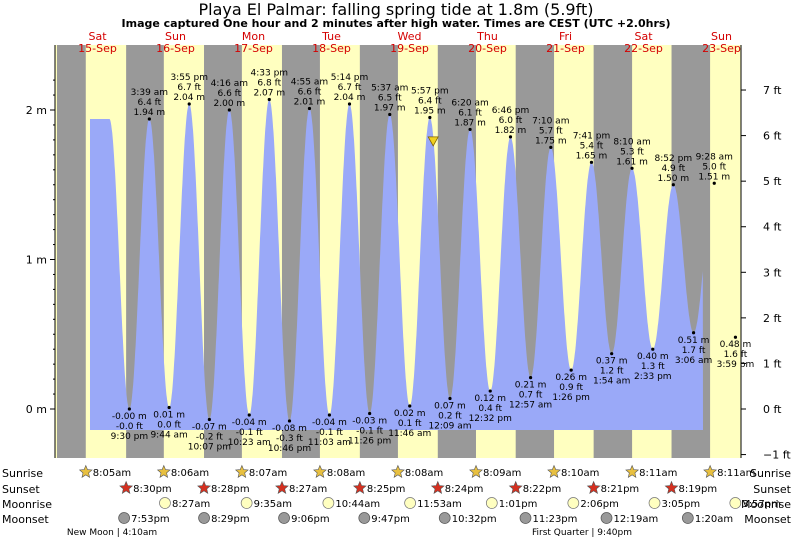 The height and width of the screenshot is (538, 793). What do you see at coordinates (531, 386) in the screenshot?
I see `low-tide-metres: 0.21 m` at bounding box center [531, 386].